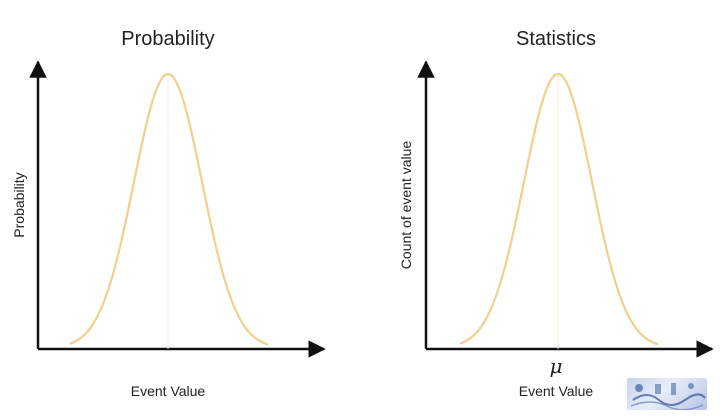 The width and height of the screenshot is (720, 416). Describe the element at coordinates (556, 39) in the screenshot. I see `chart-title: Statistics` at that location.